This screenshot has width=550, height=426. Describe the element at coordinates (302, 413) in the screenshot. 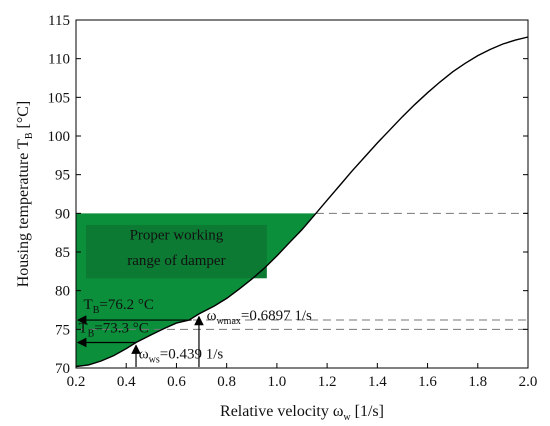

I see `x-axis-label: Relative velocity ωw [1/s]` at that location.